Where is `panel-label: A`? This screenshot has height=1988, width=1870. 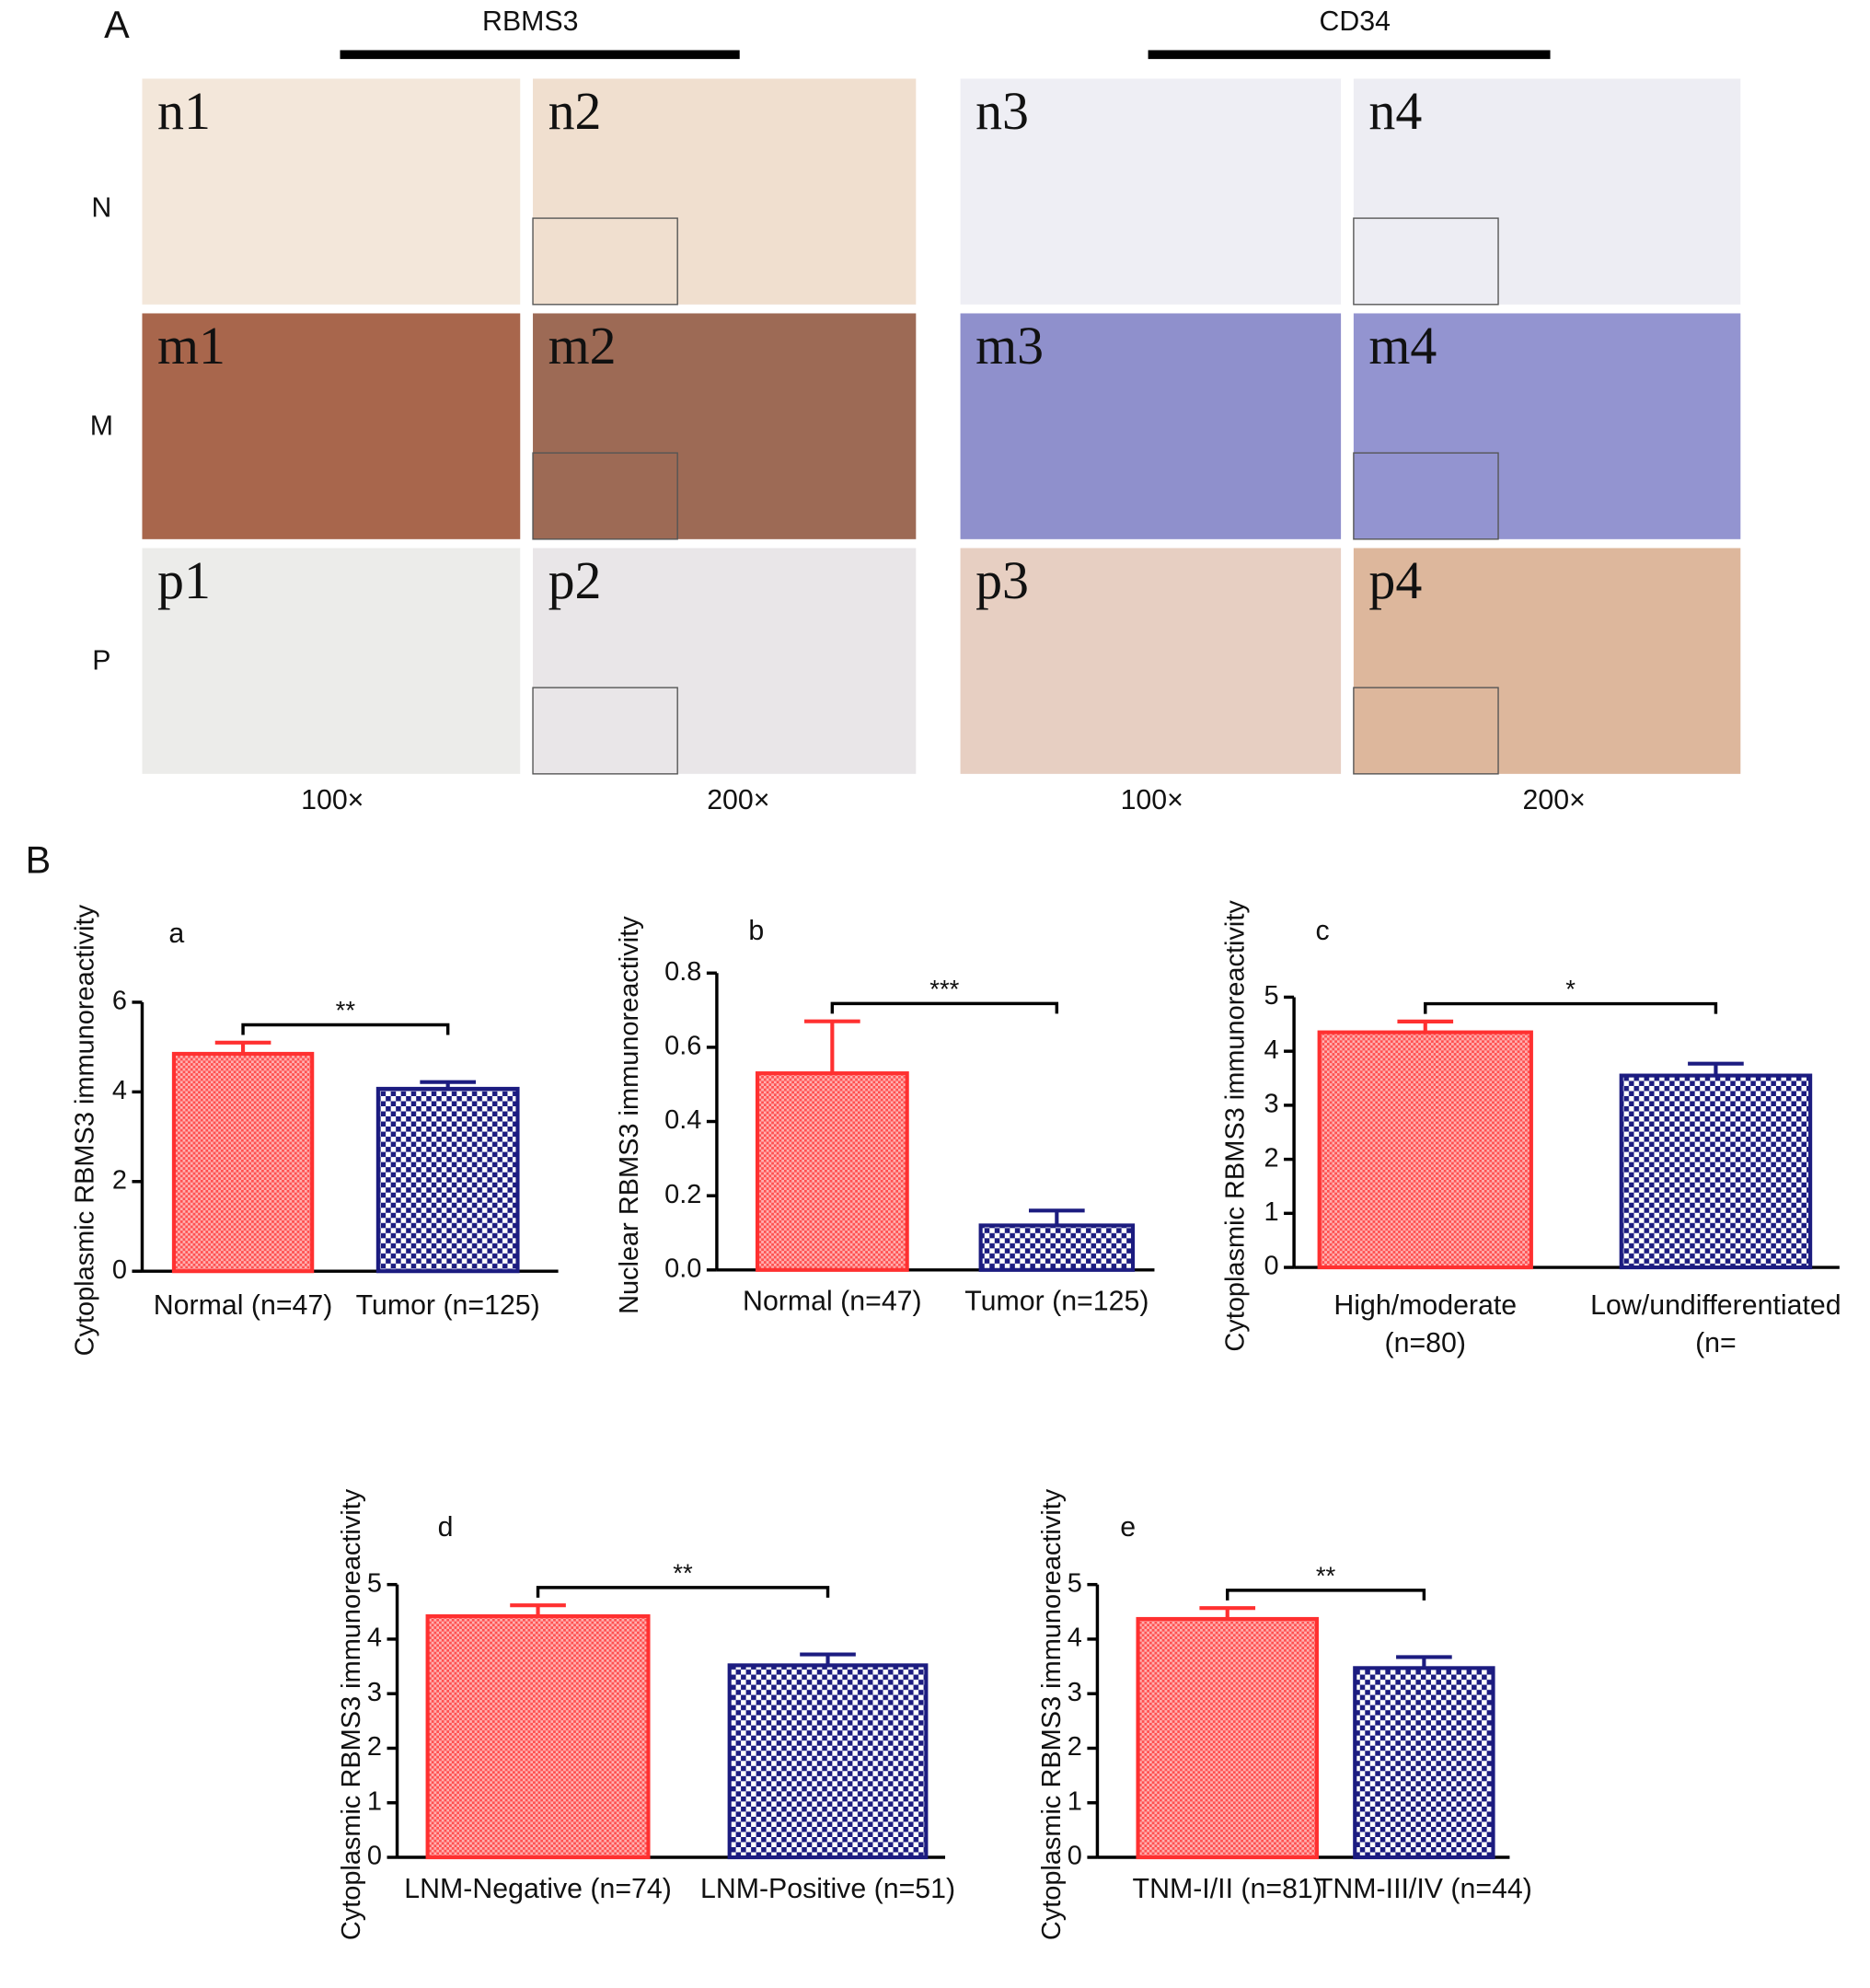 panel-label: A is located at coordinates (117, 25).